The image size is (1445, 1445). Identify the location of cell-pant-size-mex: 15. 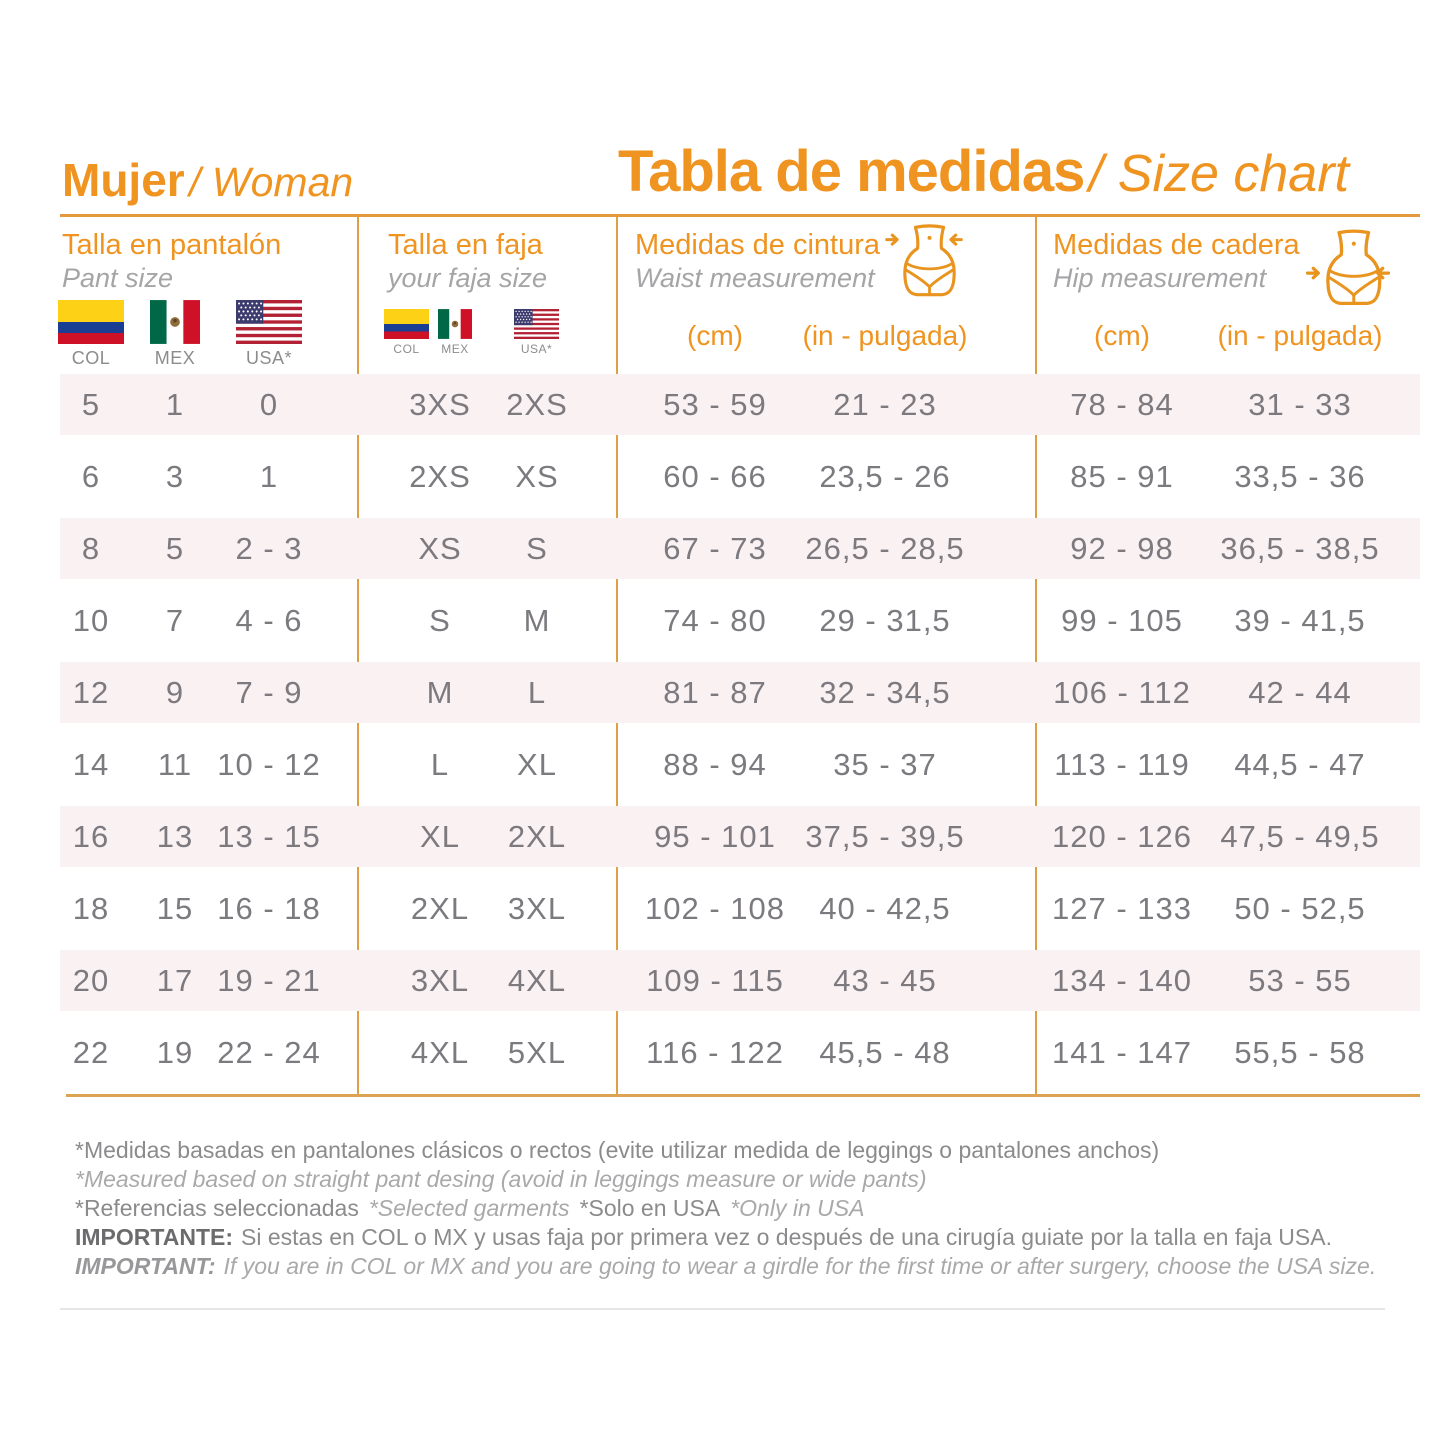
(175, 908).